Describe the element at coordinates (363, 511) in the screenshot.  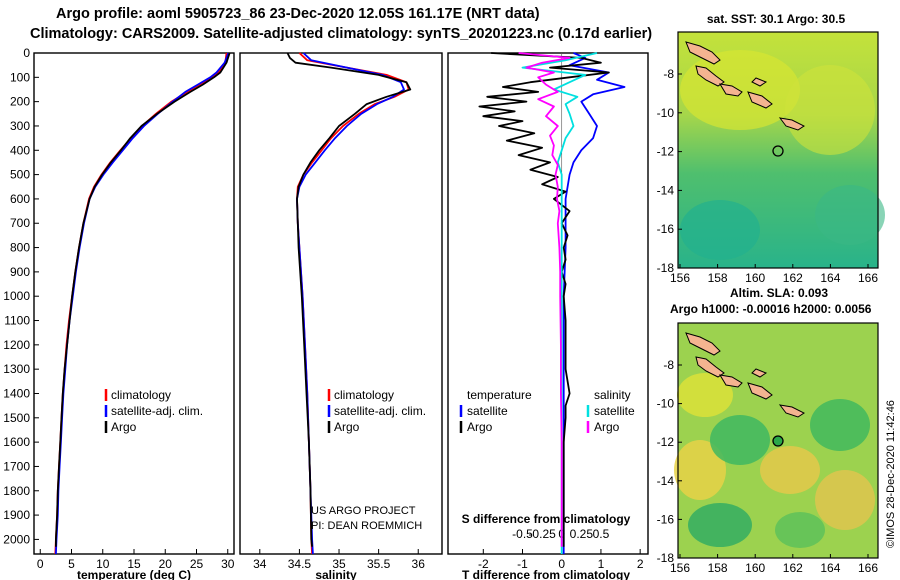
I see `project-annotation-line1: US ARGO PROJECT` at that location.